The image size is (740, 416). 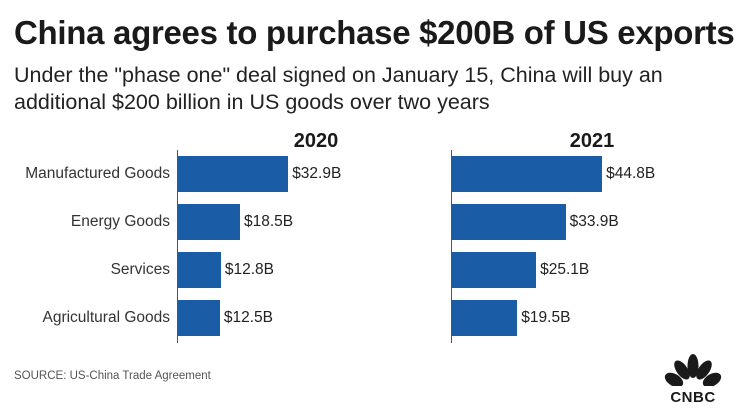 I want to click on panel-title: 2020, so click(x=316, y=141).